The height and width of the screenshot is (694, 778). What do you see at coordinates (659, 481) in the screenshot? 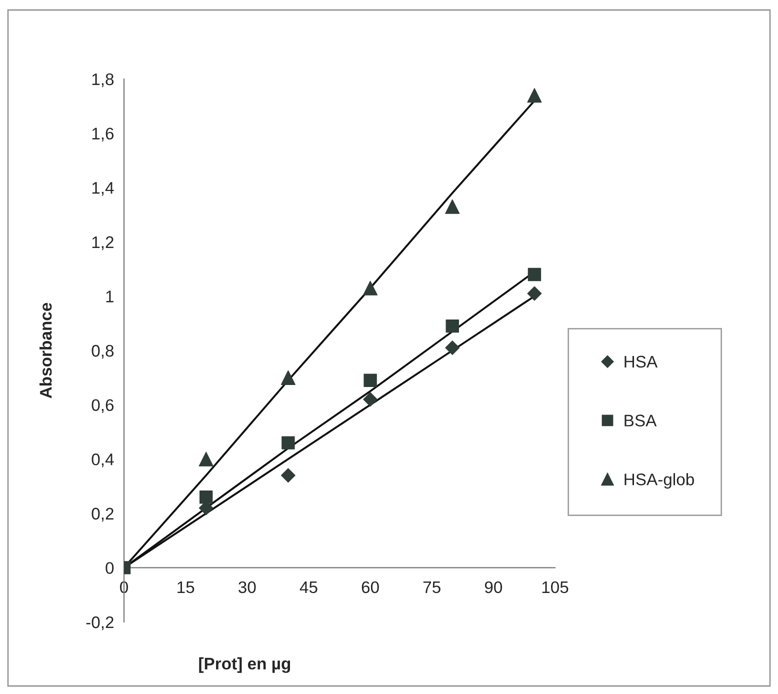
I see `legend-label: HSA-glob` at bounding box center [659, 481].